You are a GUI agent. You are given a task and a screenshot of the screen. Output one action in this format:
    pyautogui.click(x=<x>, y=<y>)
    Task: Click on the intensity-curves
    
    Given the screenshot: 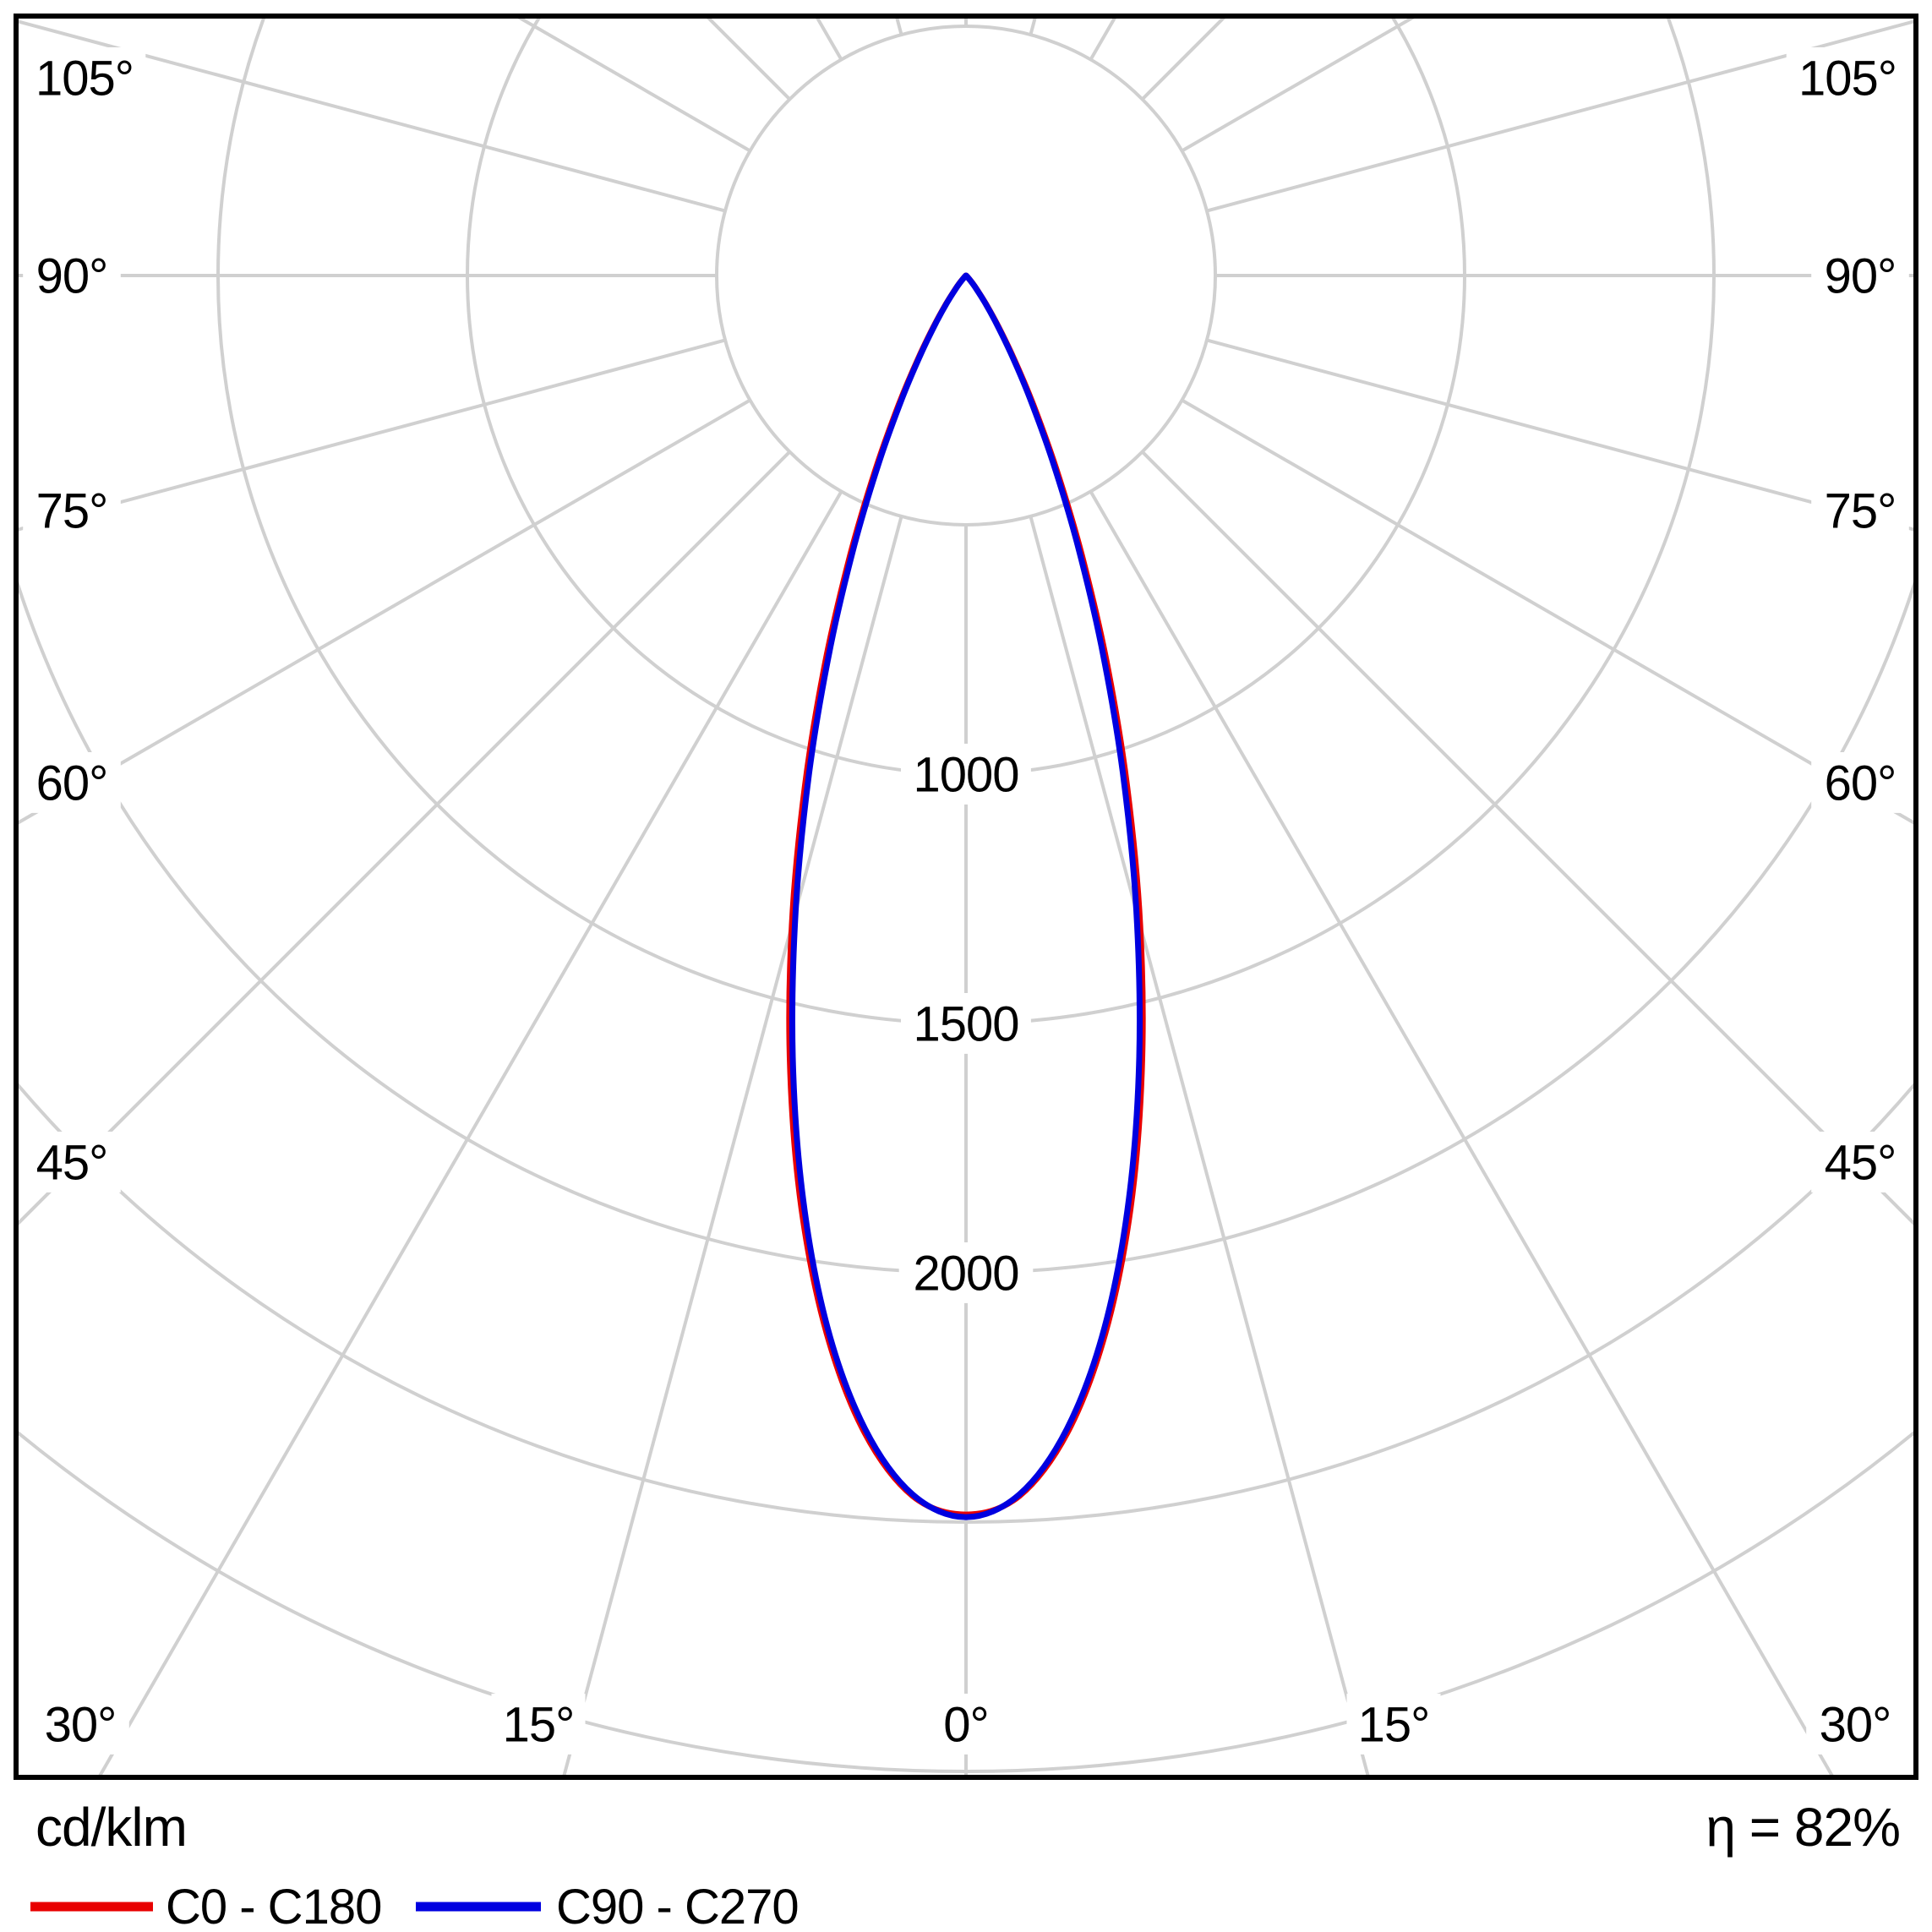 What is the action you would take?
    pyautogui.click(x=966, y=896)
    